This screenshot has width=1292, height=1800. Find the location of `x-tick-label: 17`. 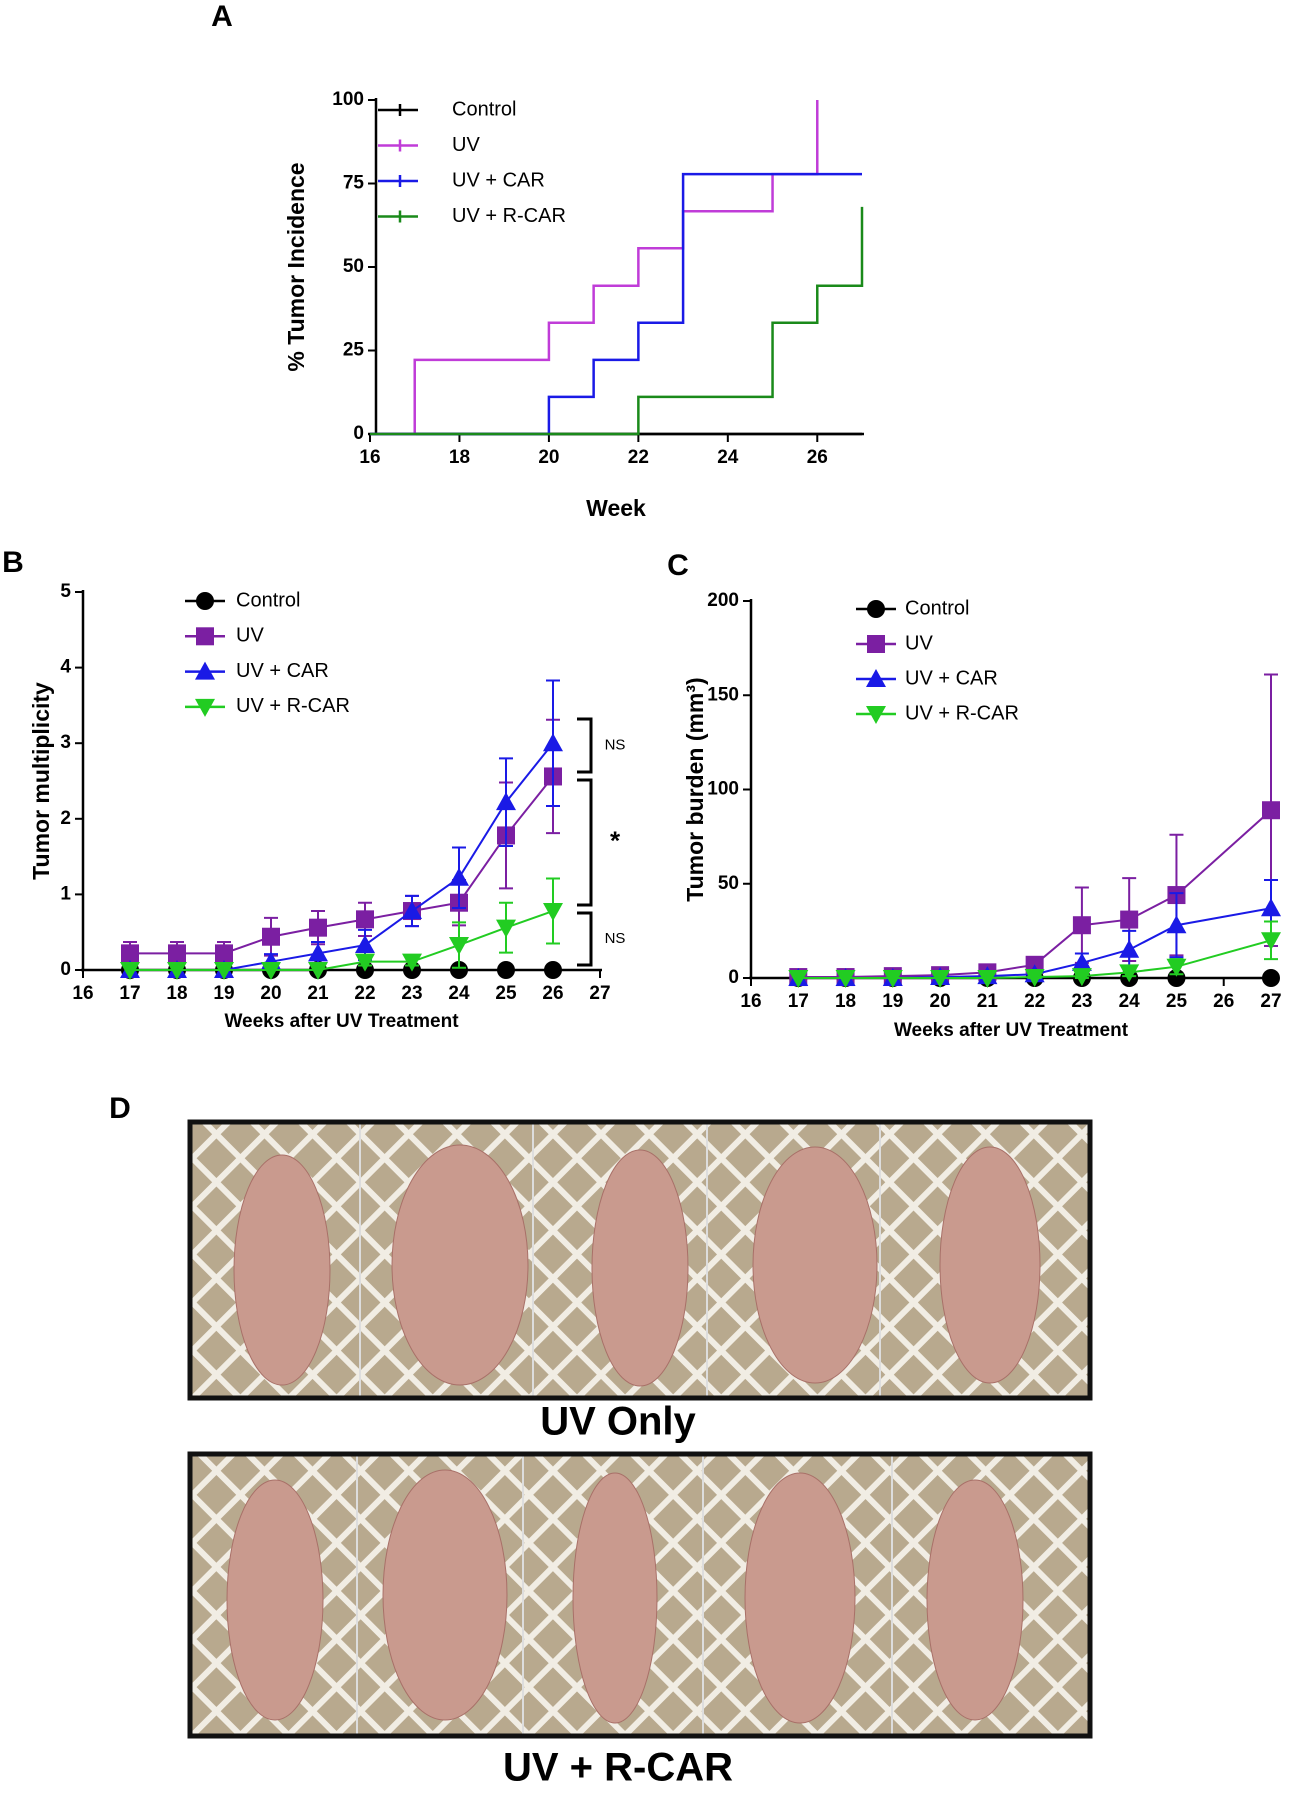

x-tick-label: 17 is located at coordinates (129, 993).